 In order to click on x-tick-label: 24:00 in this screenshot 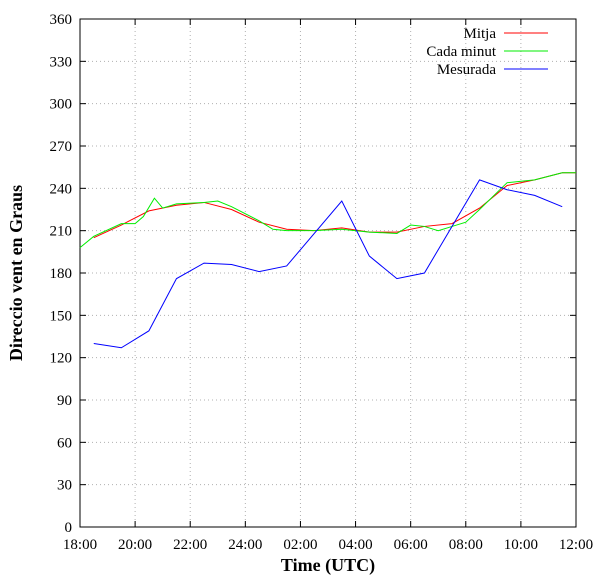, I will do `click(245, 545)`.